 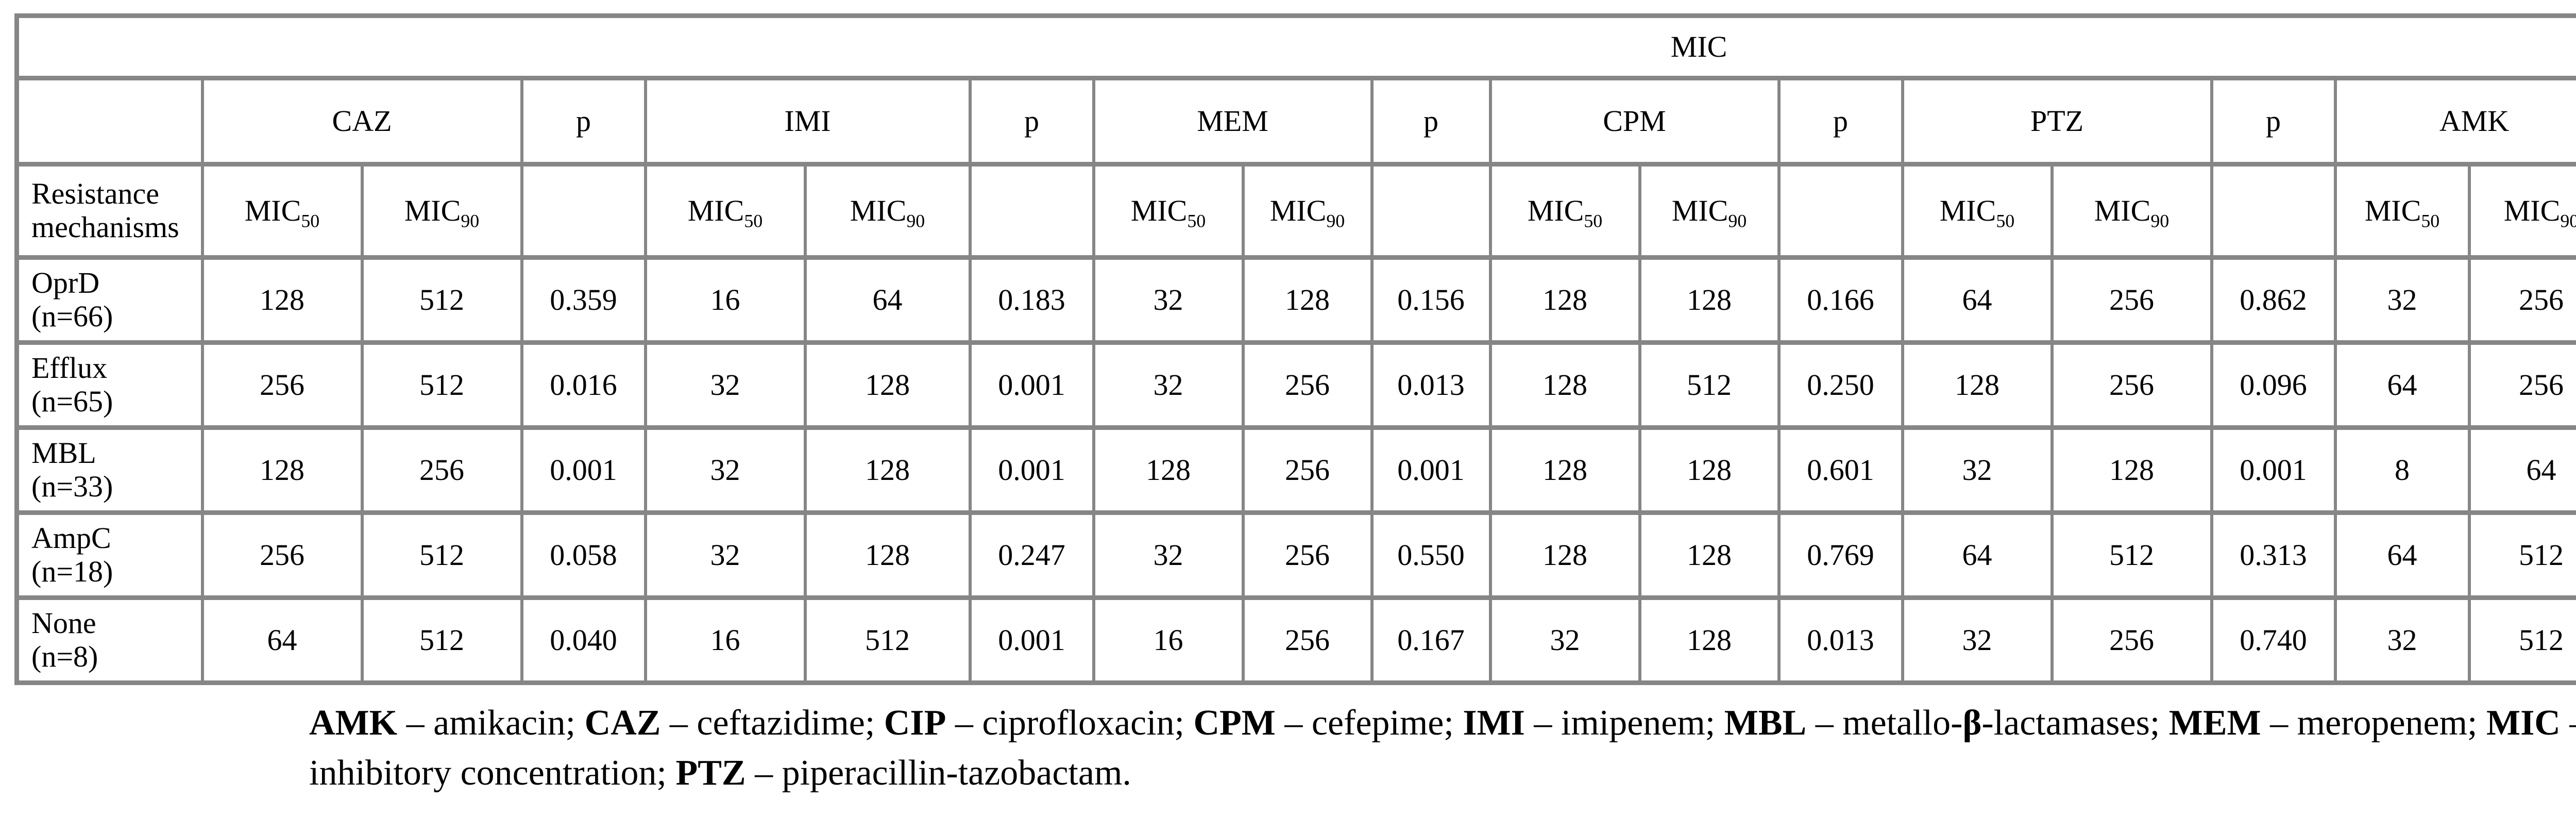 What do you see at coordinates (772, 723) in the screenshot?
I see `footnote-text: – ceftazidime;` at bounding box center [772, 723].